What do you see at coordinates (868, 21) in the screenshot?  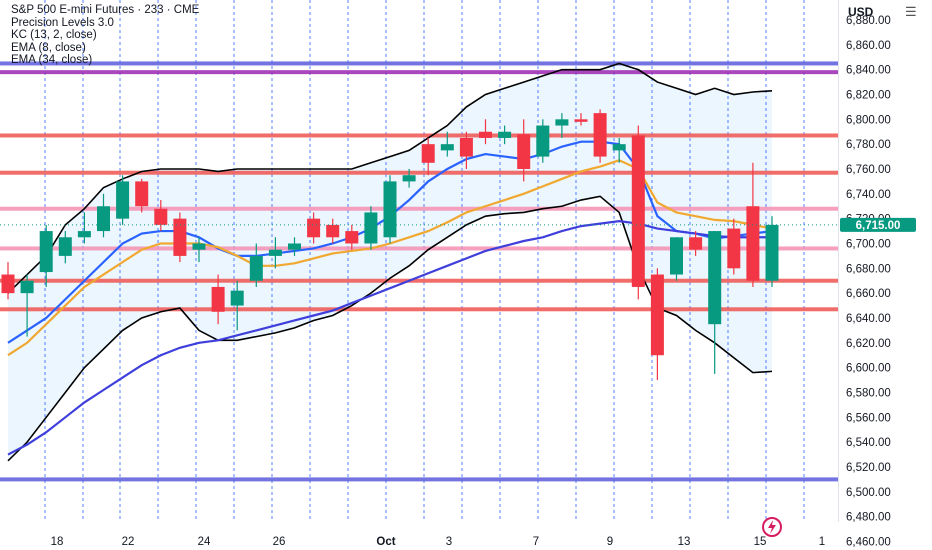 I see `price-tick-21: 6,880.00` at bounding box center [868, 21].